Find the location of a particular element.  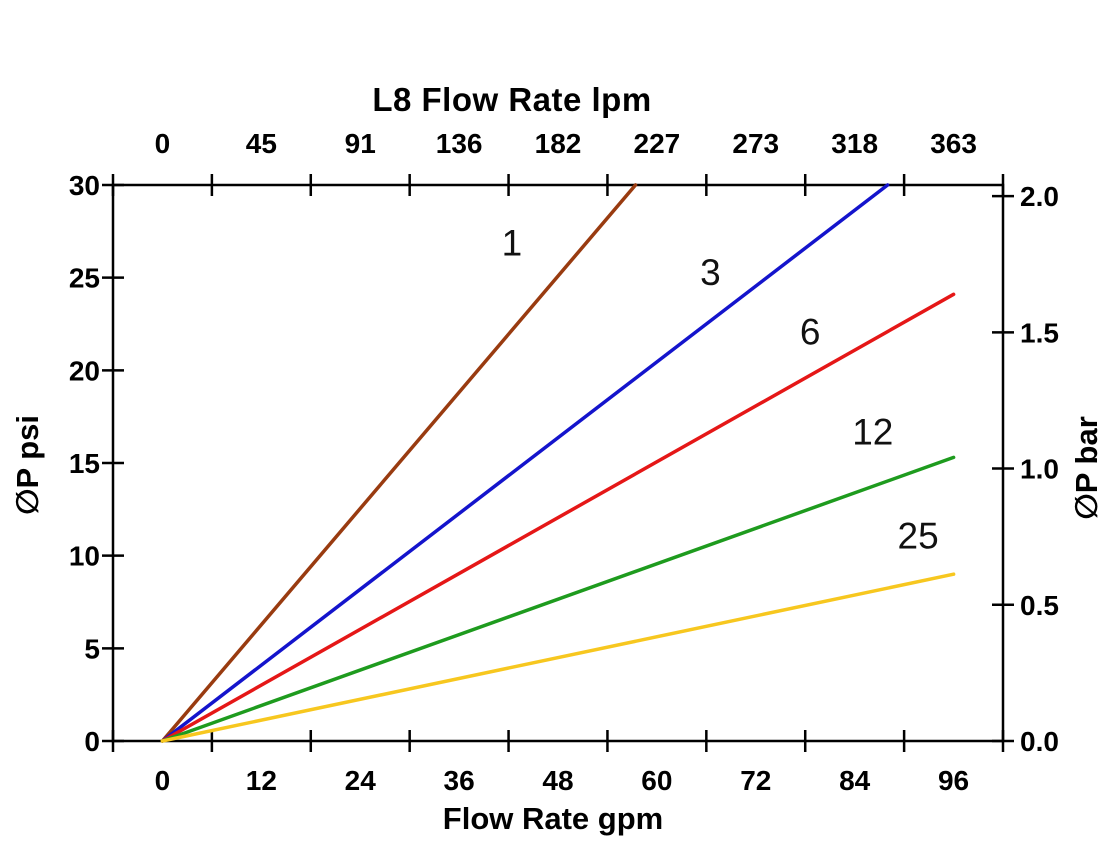

bottom-axis-tick-label: 60 is located at coordinates (656, 780).